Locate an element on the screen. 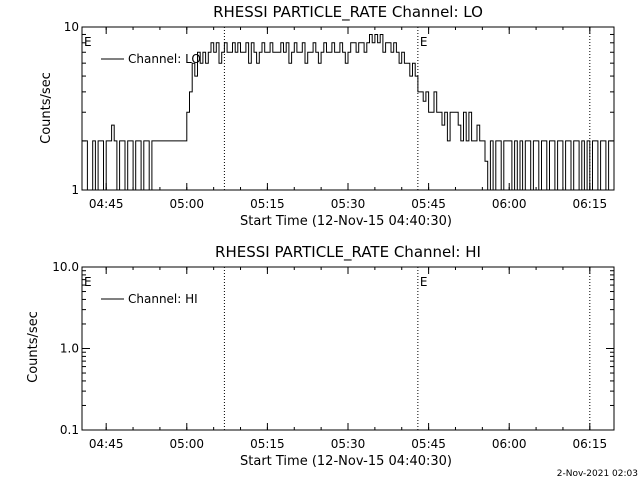 The height and width of the screenshot is (484, 640). lo-x-tick-label: 06:00 is located at coordinates (509, 204).